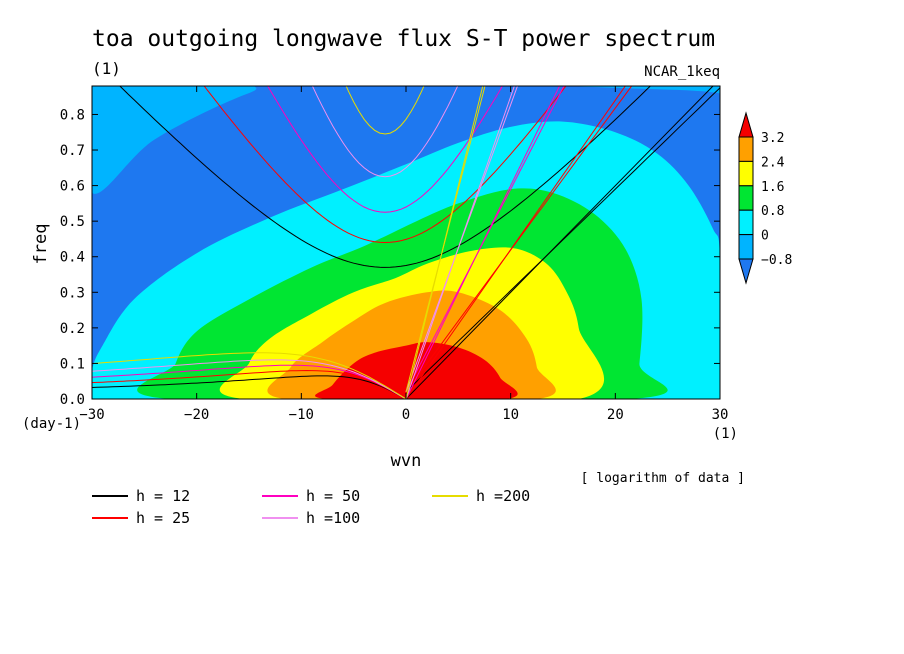  I want to click on y-unit-label: (day-1), so click(51, 424).